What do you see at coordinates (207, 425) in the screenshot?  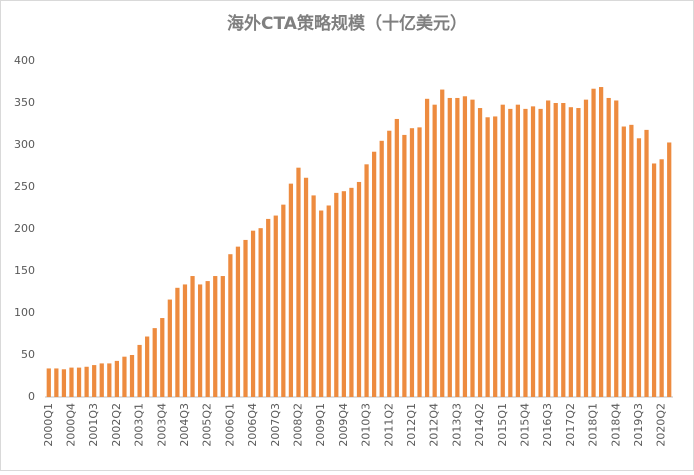 I see `x-tick-label: 2005Q2` at bounding box center [207, 425].